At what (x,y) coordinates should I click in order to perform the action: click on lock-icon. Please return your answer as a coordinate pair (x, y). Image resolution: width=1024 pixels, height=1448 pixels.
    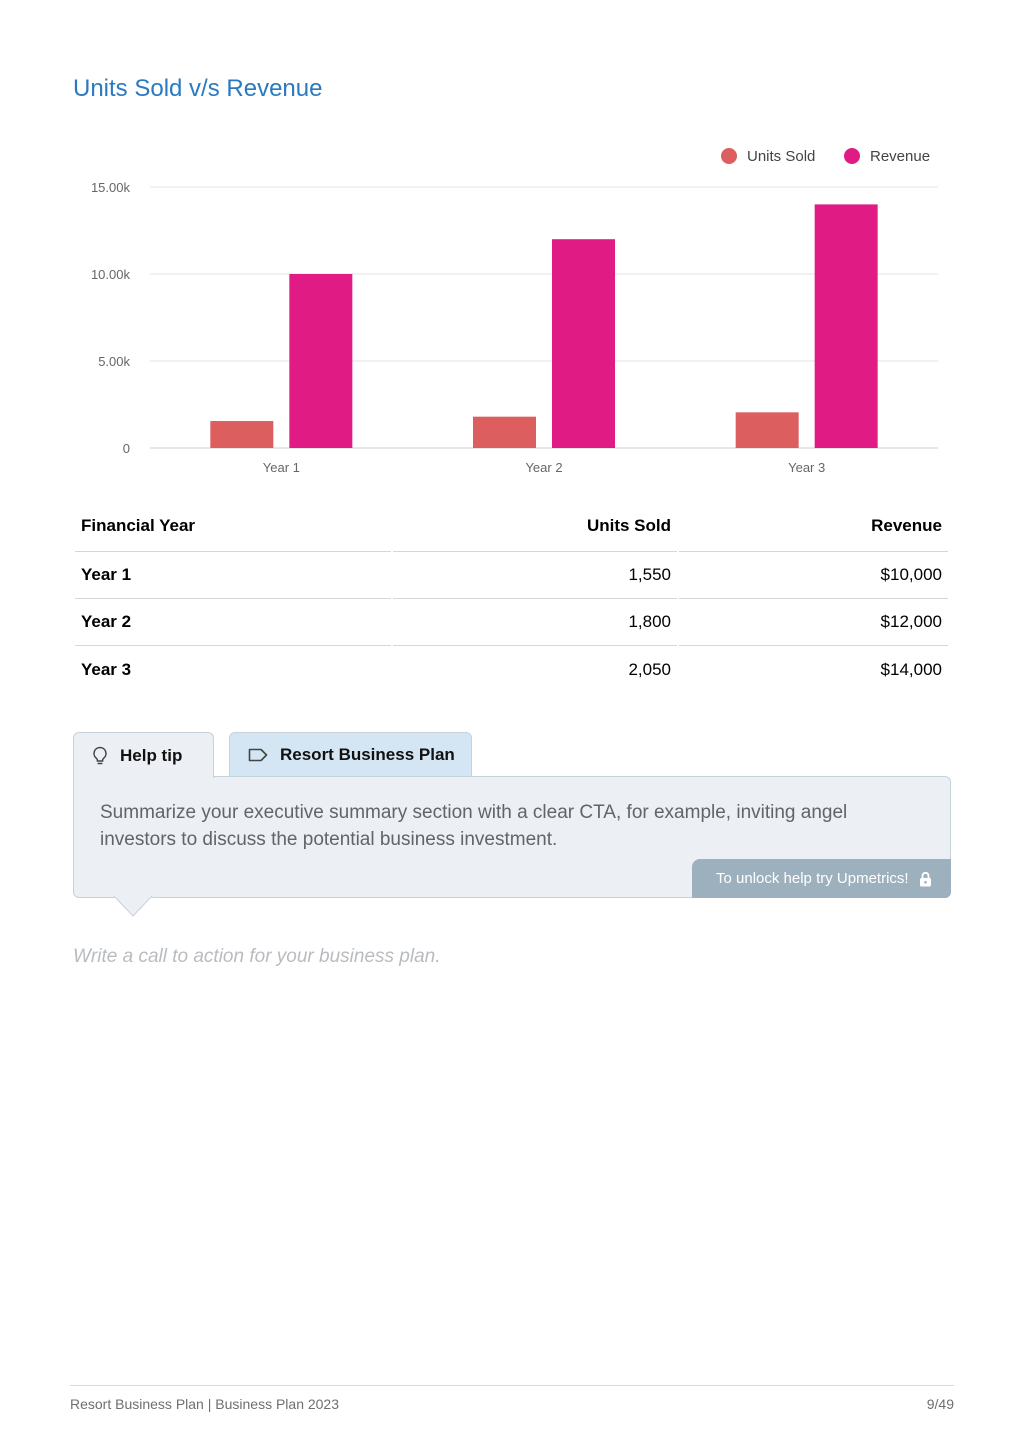
    Looking at the image, I should click on (925, 878).